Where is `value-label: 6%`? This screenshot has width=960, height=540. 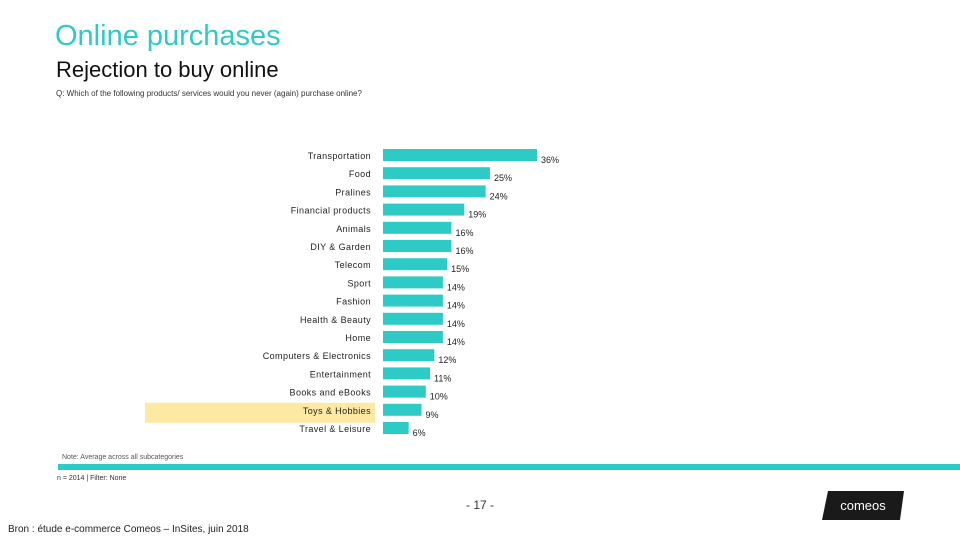
value-label: 6% is located at coordinates (419, 433).